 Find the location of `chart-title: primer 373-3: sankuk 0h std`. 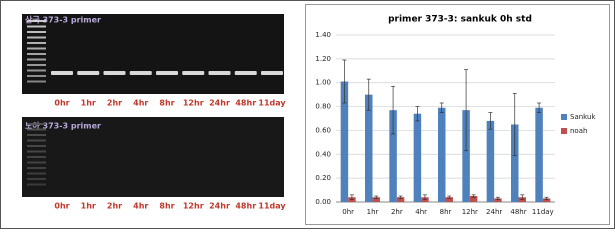

chart-title: primer 373-3: sankuk 0h std is located at coordinates (460, 20).